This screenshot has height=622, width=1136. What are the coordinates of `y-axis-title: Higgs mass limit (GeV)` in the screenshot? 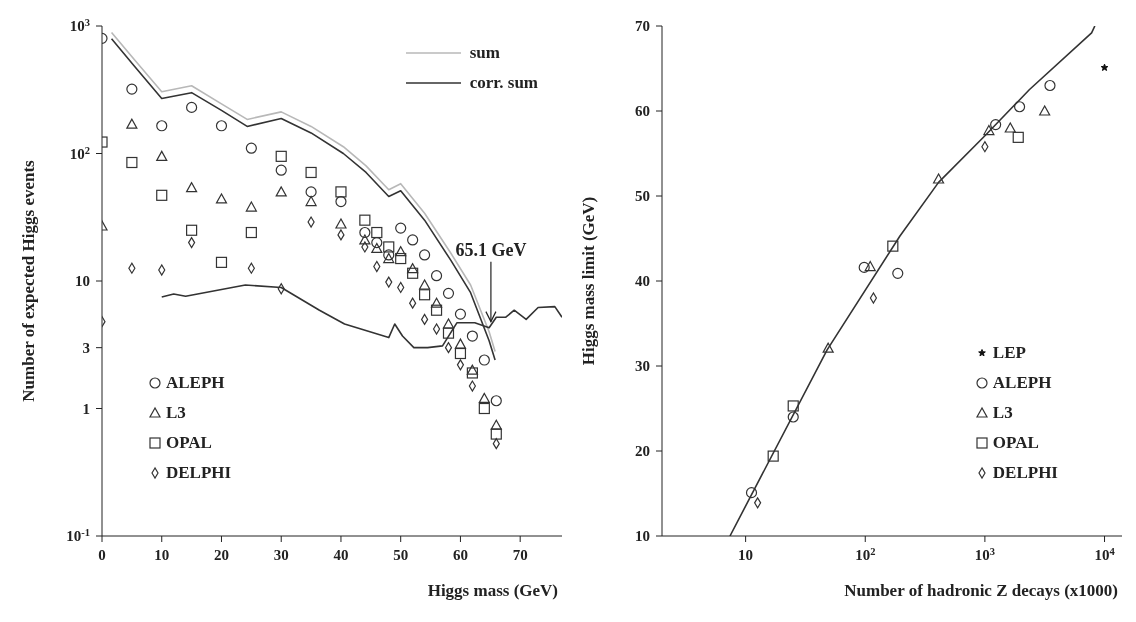 It's located at (588, 281).